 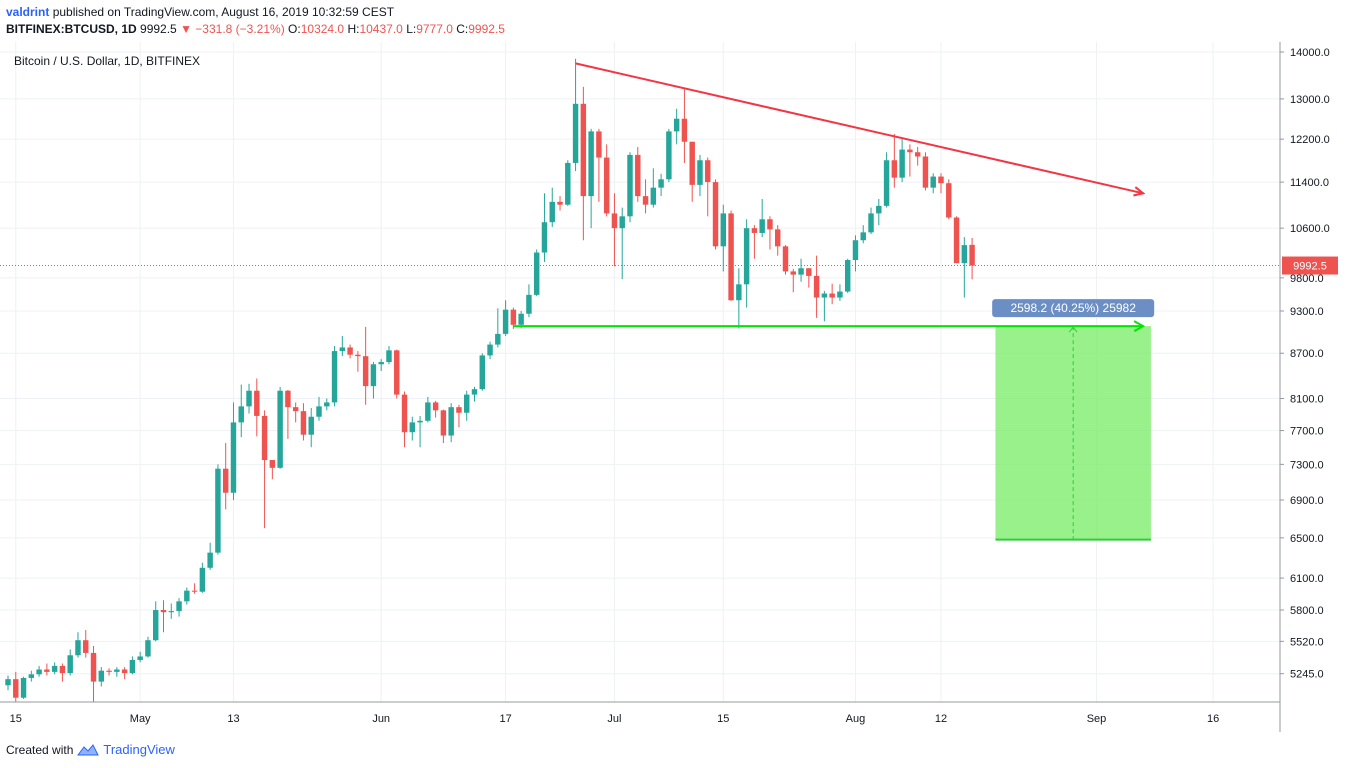 What do you see at coordinates (88, 749) in the screenshot?
I see `tradingview-logo-icon` at bounding box center [88, 749].